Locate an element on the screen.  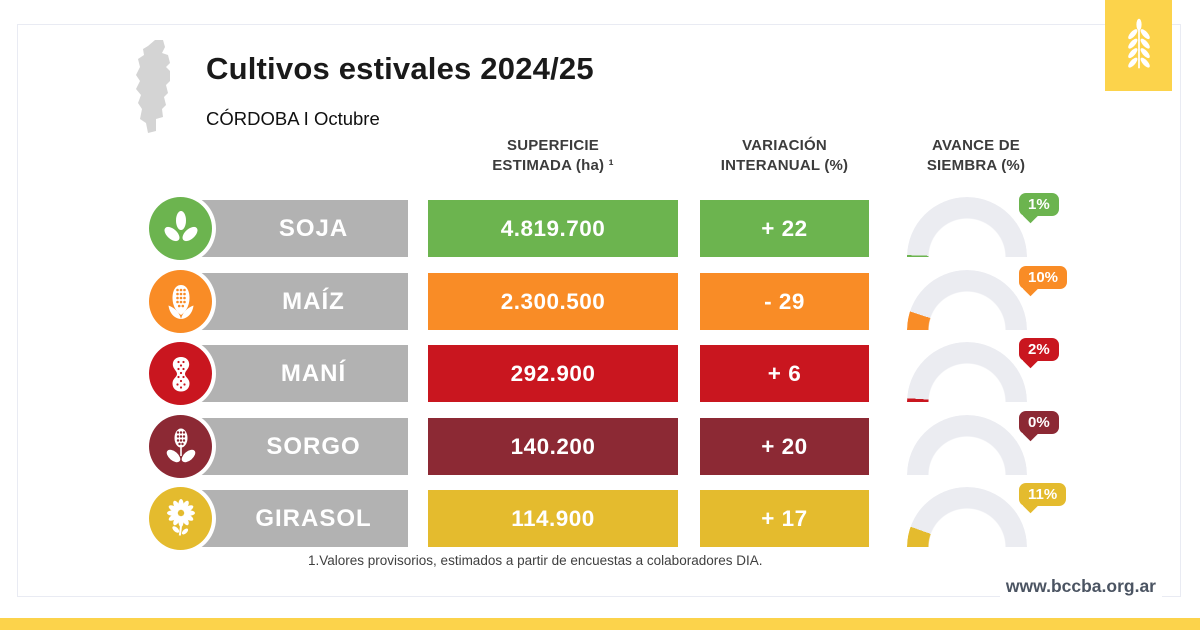
wheat-icon is located at coordinates (1138, 43).